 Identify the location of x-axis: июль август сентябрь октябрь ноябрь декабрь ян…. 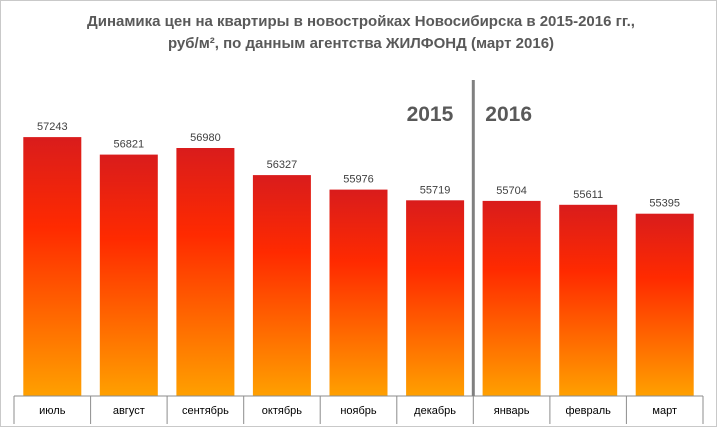
(358, 409).